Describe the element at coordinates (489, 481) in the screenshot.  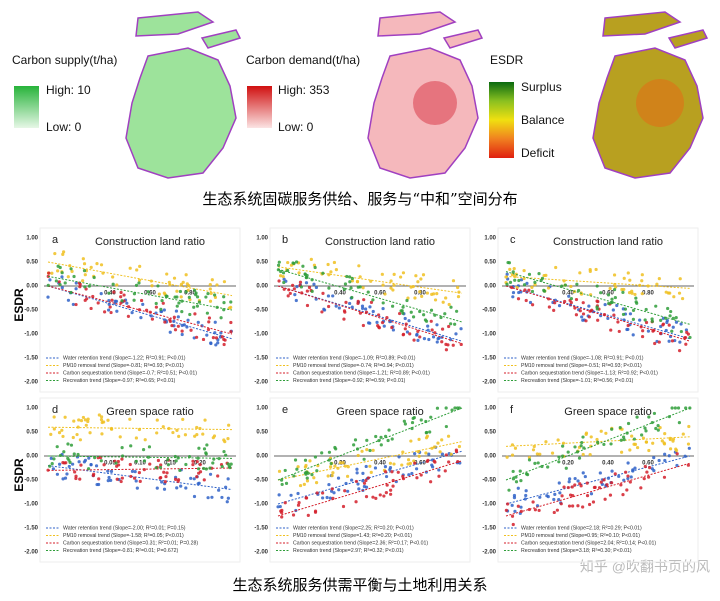
I see `y-tick-label: -0.50` at that location.